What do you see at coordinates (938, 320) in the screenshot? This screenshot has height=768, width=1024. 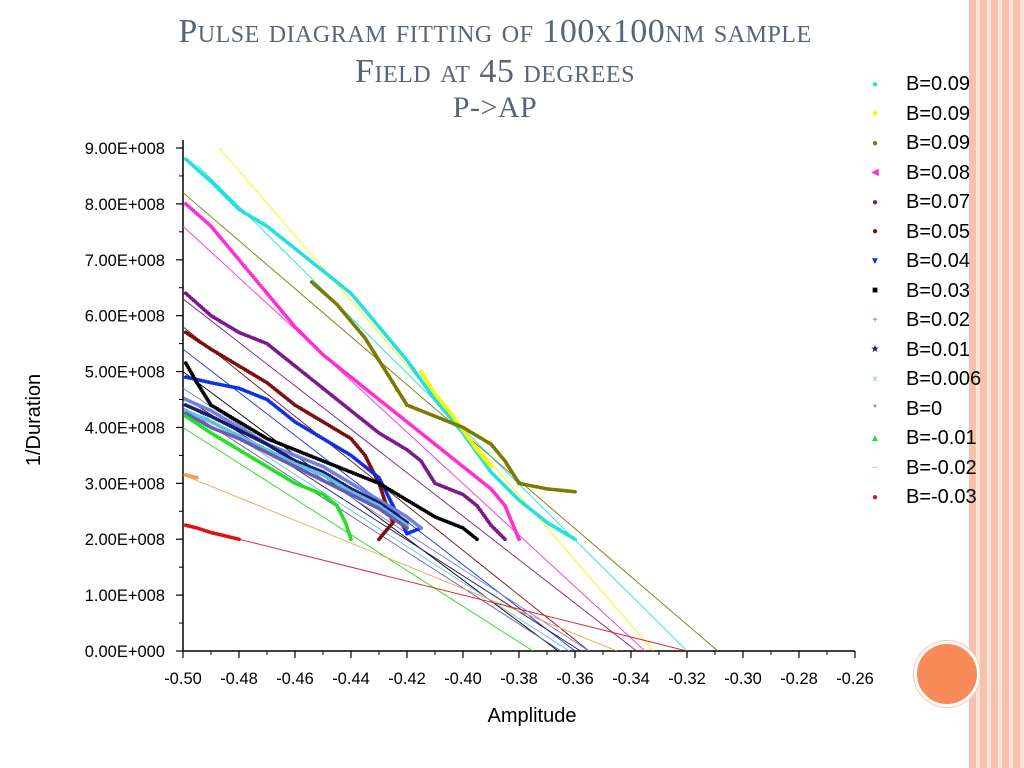 I see `legend-label: B=0.02` at bounding box center [938, 320].